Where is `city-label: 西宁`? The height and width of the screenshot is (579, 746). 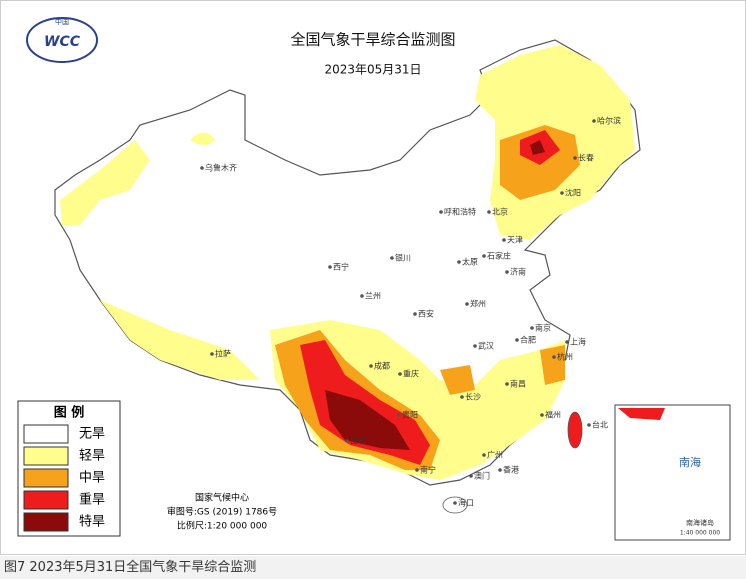
city-label: 西宁 is located at coordinates (341, 267).